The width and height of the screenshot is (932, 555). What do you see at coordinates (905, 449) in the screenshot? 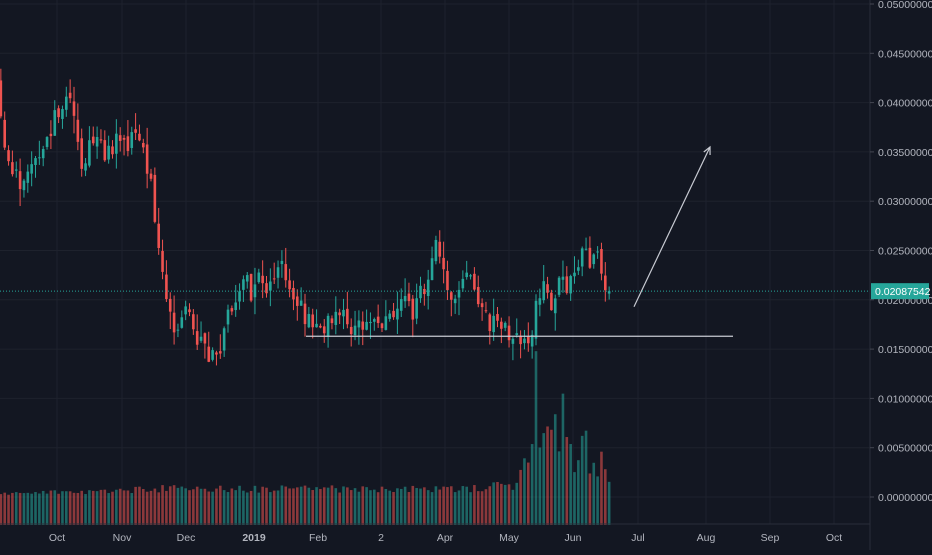
I see `price-tick-label: 0.00500000` at bounding box center [905, 449].